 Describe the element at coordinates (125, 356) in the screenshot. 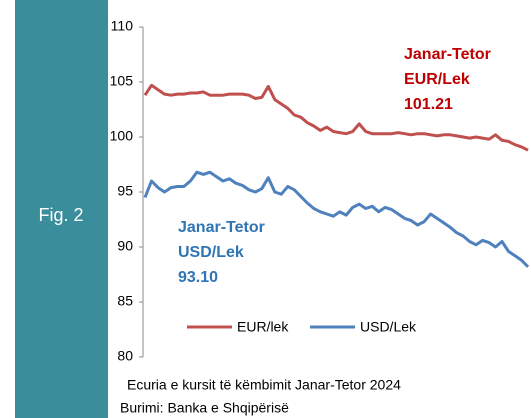

I see `y-tick-label: 80` at that location.